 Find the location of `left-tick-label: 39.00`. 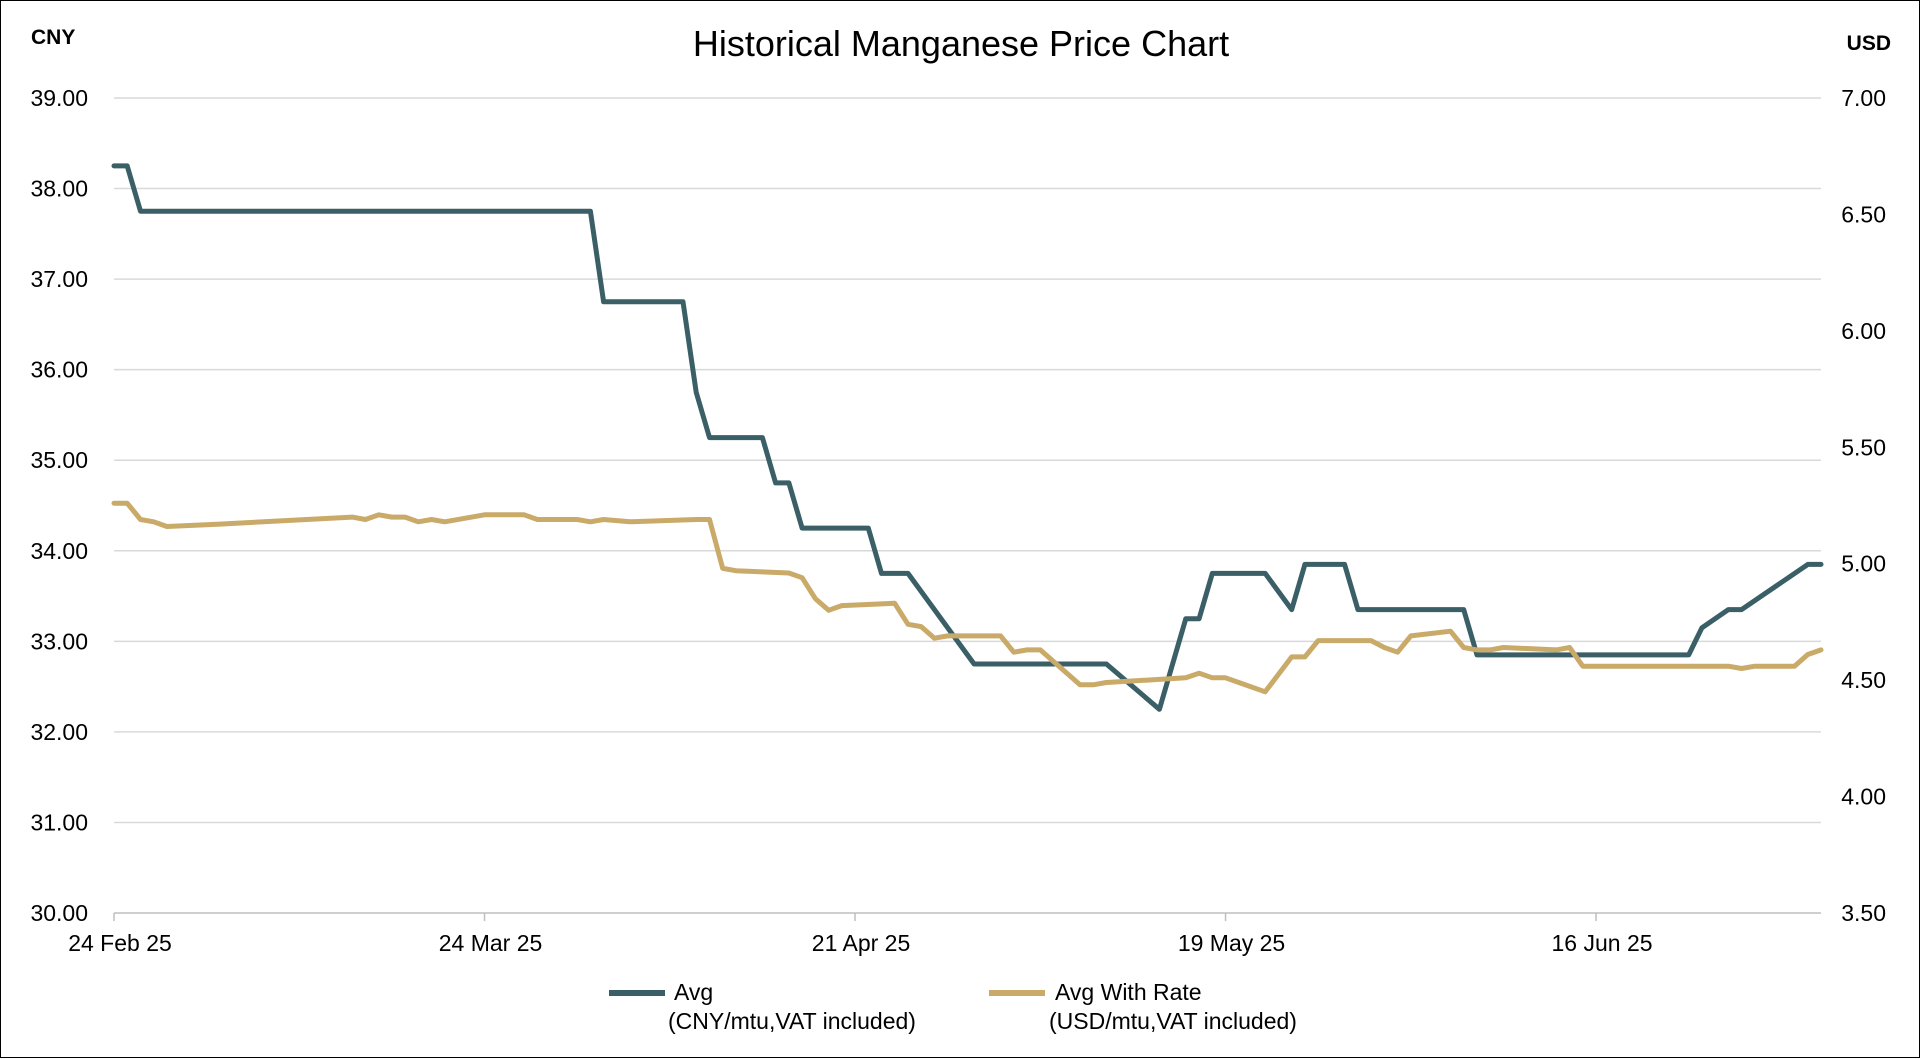

left-tick-label: 39.00 is located at coordinates (59, 98).